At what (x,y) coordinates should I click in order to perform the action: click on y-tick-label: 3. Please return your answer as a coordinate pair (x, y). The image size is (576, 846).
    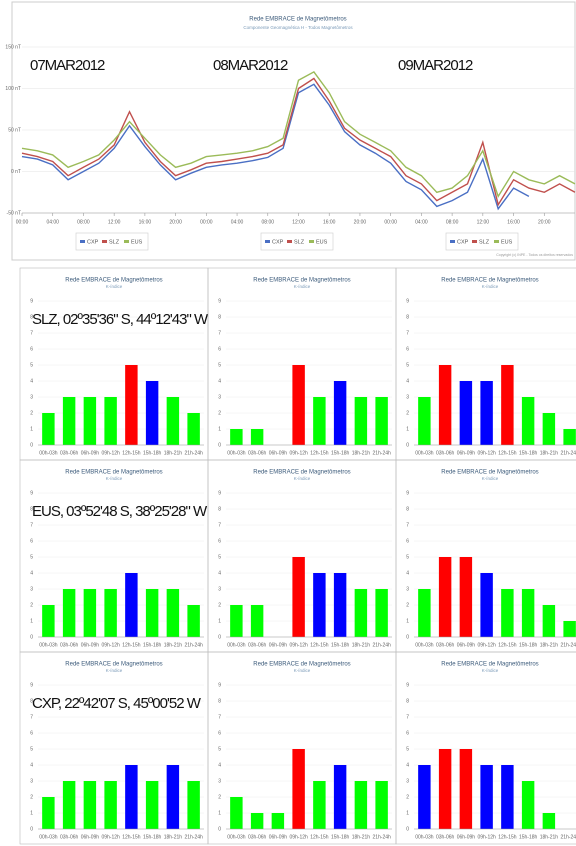
    Looking at the image, I should click on (31, 781).